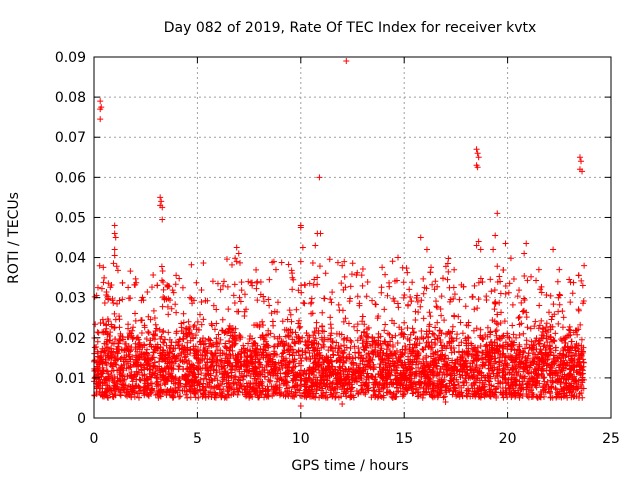 This screenshot has height=480, width=640. What do you see at coordinates (14, 238) in the screenshot?
I see `y-axis-label: ROTI / TECUs` at bounding box center [14, 238].